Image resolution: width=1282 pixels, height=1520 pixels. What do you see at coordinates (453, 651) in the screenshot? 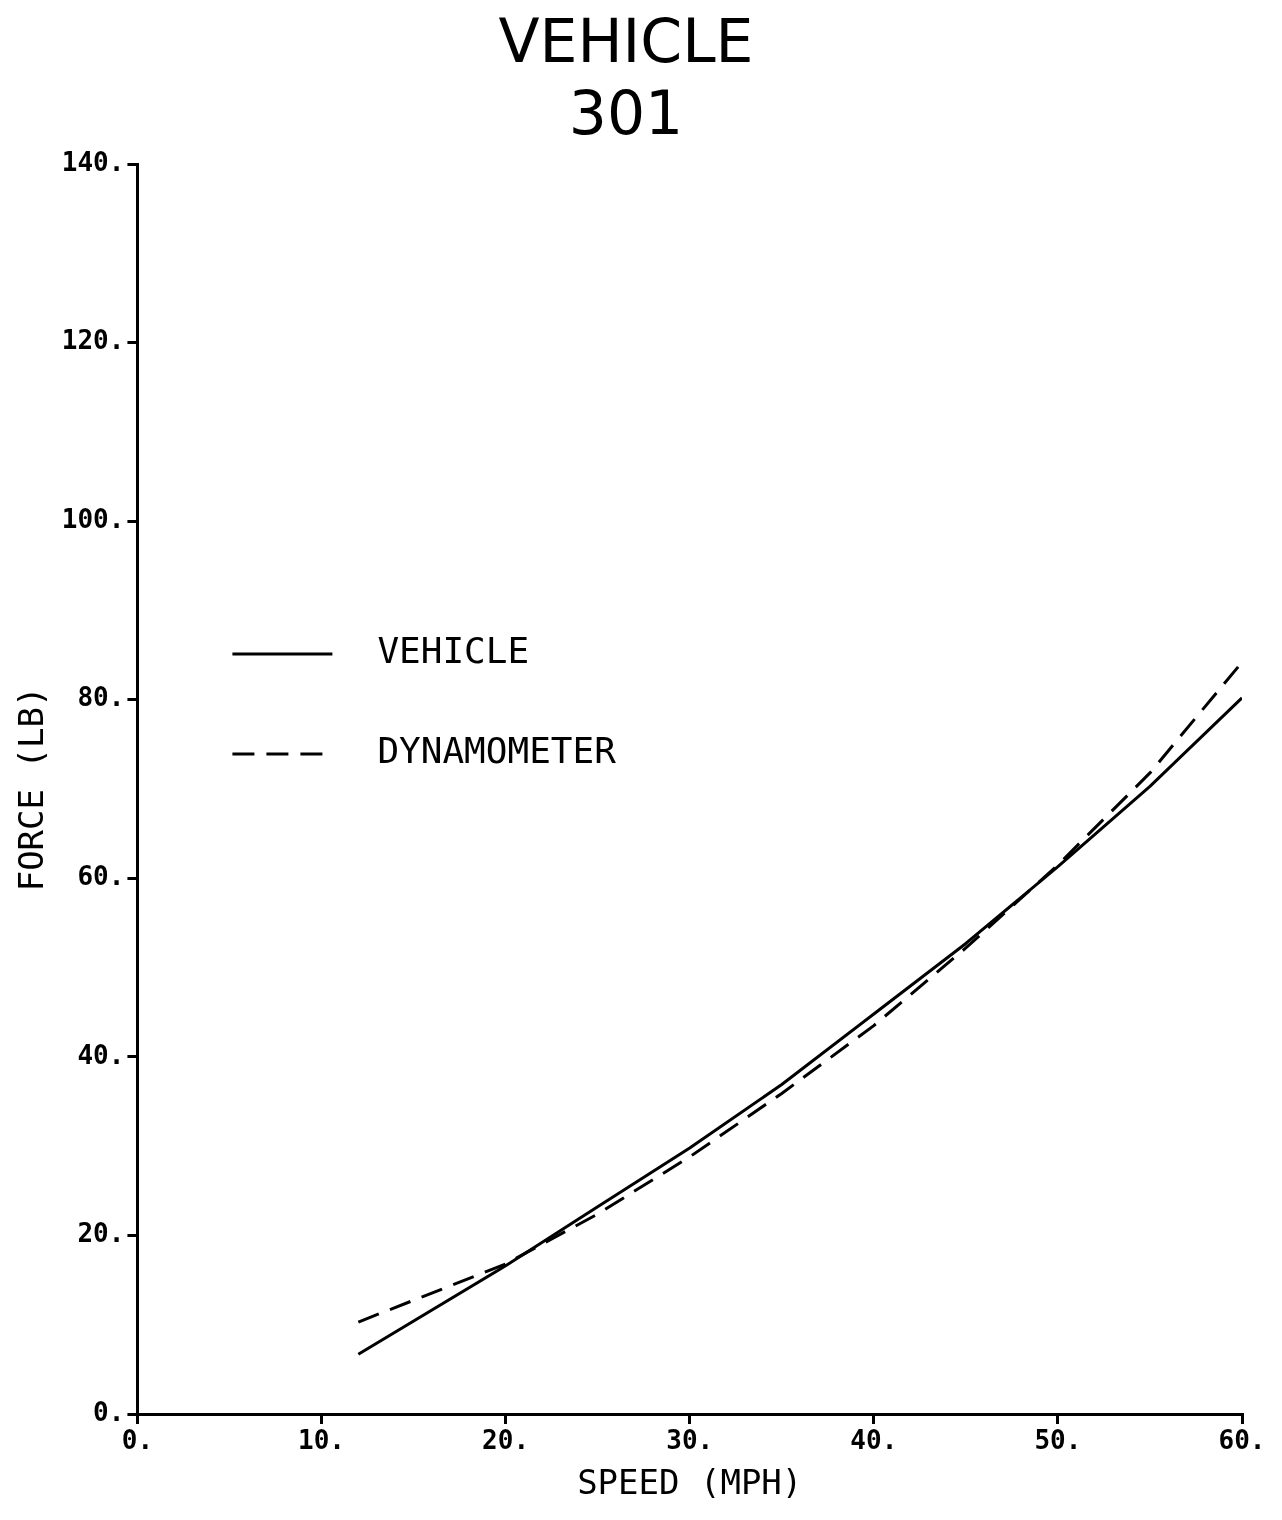
I see `legend-label: VEHICLE` at bounding box center [453, 651].